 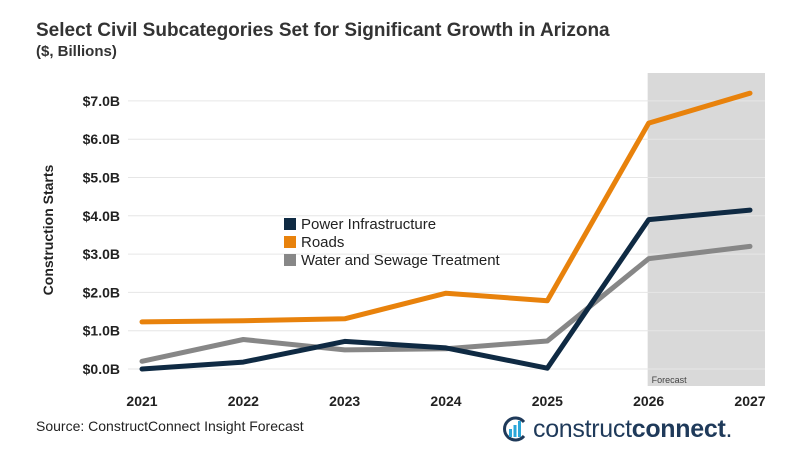 What do you see at coordinates (344, 401) in the screenshot?
I see `x-tick-label: 2023` at bounding box center [344, 401].